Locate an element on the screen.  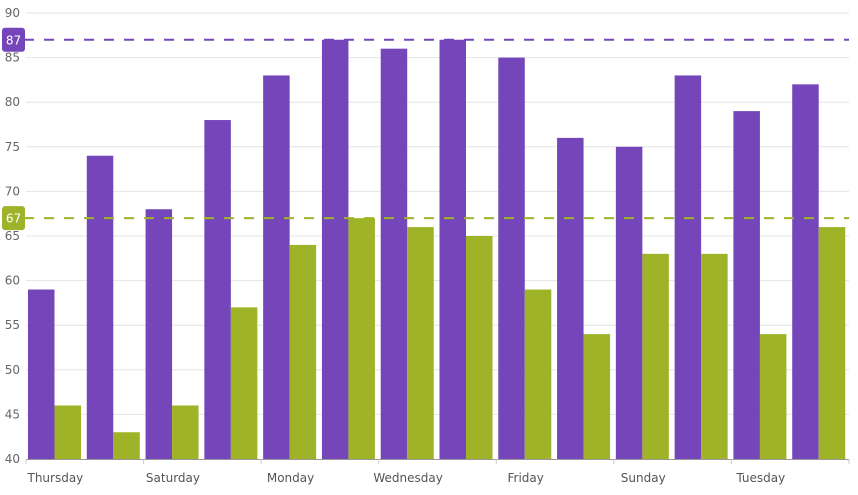
x-category-label: Saturday is located at coordinates (173, 478).